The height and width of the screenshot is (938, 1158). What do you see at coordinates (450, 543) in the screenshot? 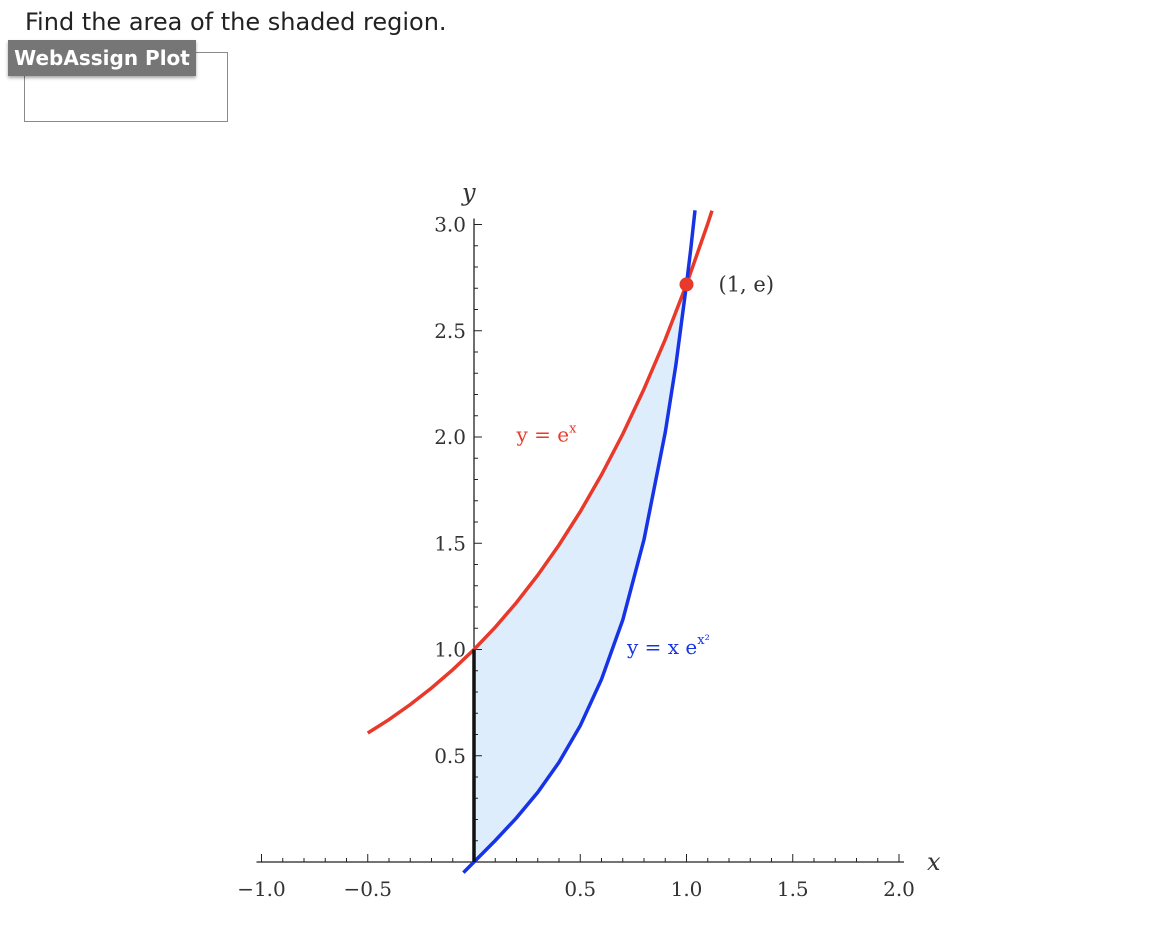
I see `y-tick-label: 1.5` at bounding box center [450, 543].